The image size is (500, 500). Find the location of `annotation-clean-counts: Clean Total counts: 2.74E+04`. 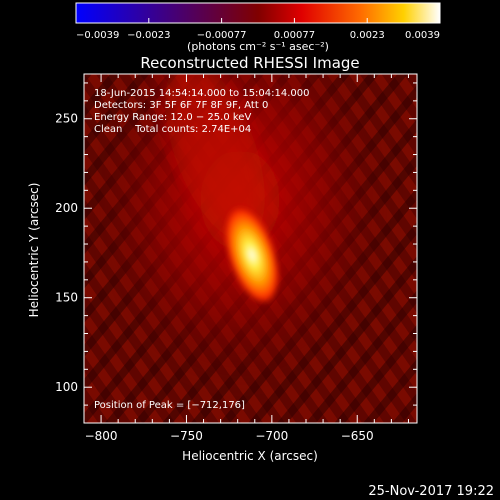

annotation-clean-counts: Clean Total counts: 2.74E+04 is located at coordinates (172, 129).